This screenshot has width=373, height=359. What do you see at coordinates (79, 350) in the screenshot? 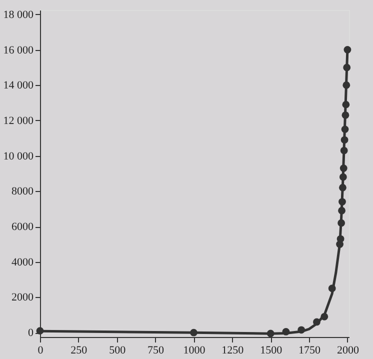
I see `x-tick-label: 250` at bounding box center [79, 350].